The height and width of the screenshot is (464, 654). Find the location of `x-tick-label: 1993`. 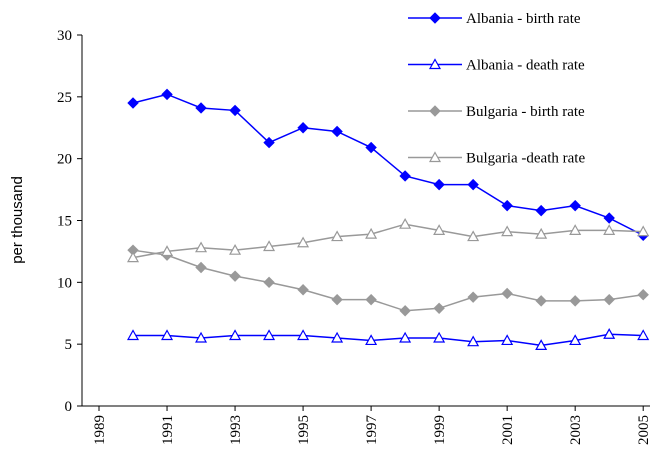

x-tick-label: 1993 is located at coordinates (236, 430).